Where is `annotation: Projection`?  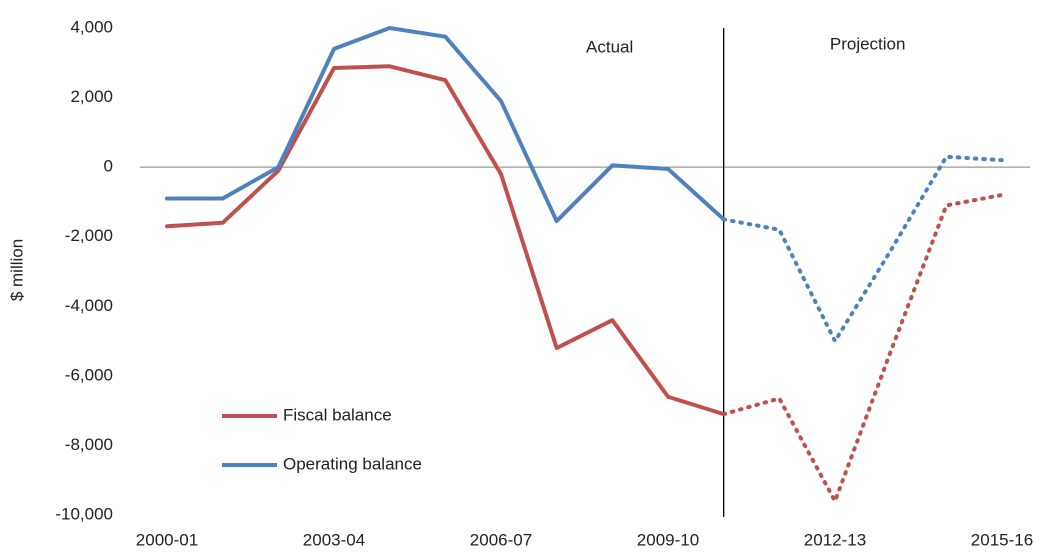 annotation: Projection is located at coordinates (868, 43).